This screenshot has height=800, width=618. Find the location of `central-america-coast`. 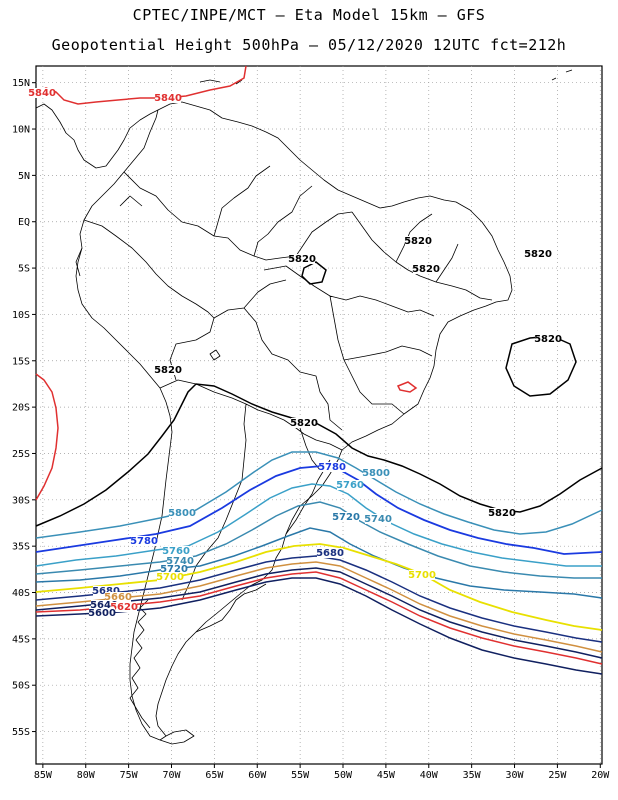

central-america-coast is located at coordinates (97, 136).